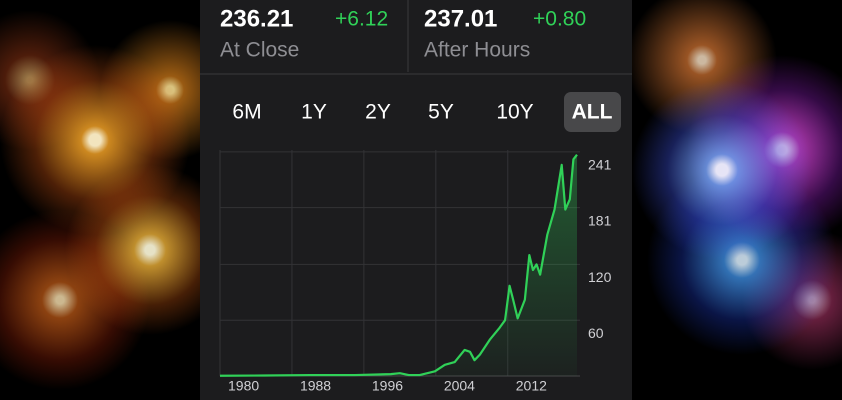 The height and width of the screenshot is (400, 842). I want to click on range-selector: 6M 1Y 2Y 5Y 10Y ALL, so click(426, 112).